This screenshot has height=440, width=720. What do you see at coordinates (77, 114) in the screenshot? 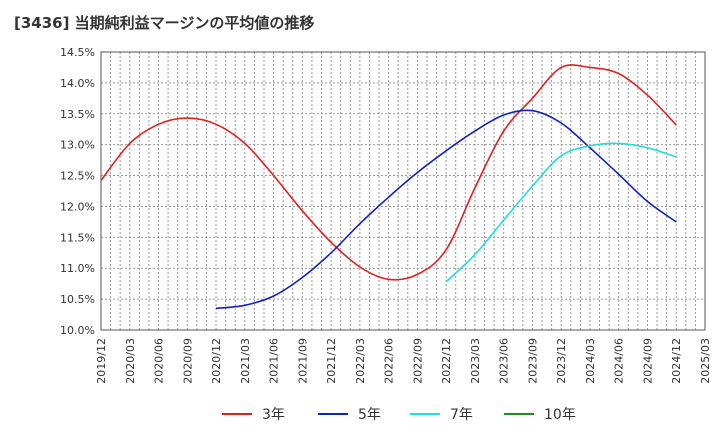
I see `y-tick-label: 13.5%` at bounding box center [77, 114].